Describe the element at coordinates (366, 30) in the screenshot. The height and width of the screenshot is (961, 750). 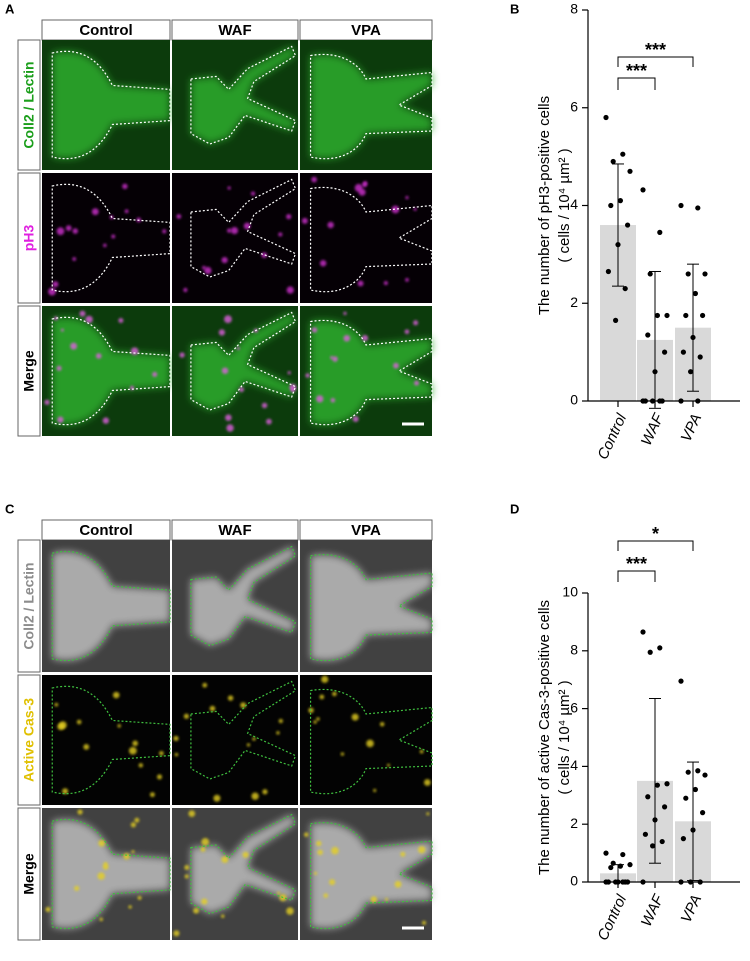
I see `column-header: VPA` at that location.